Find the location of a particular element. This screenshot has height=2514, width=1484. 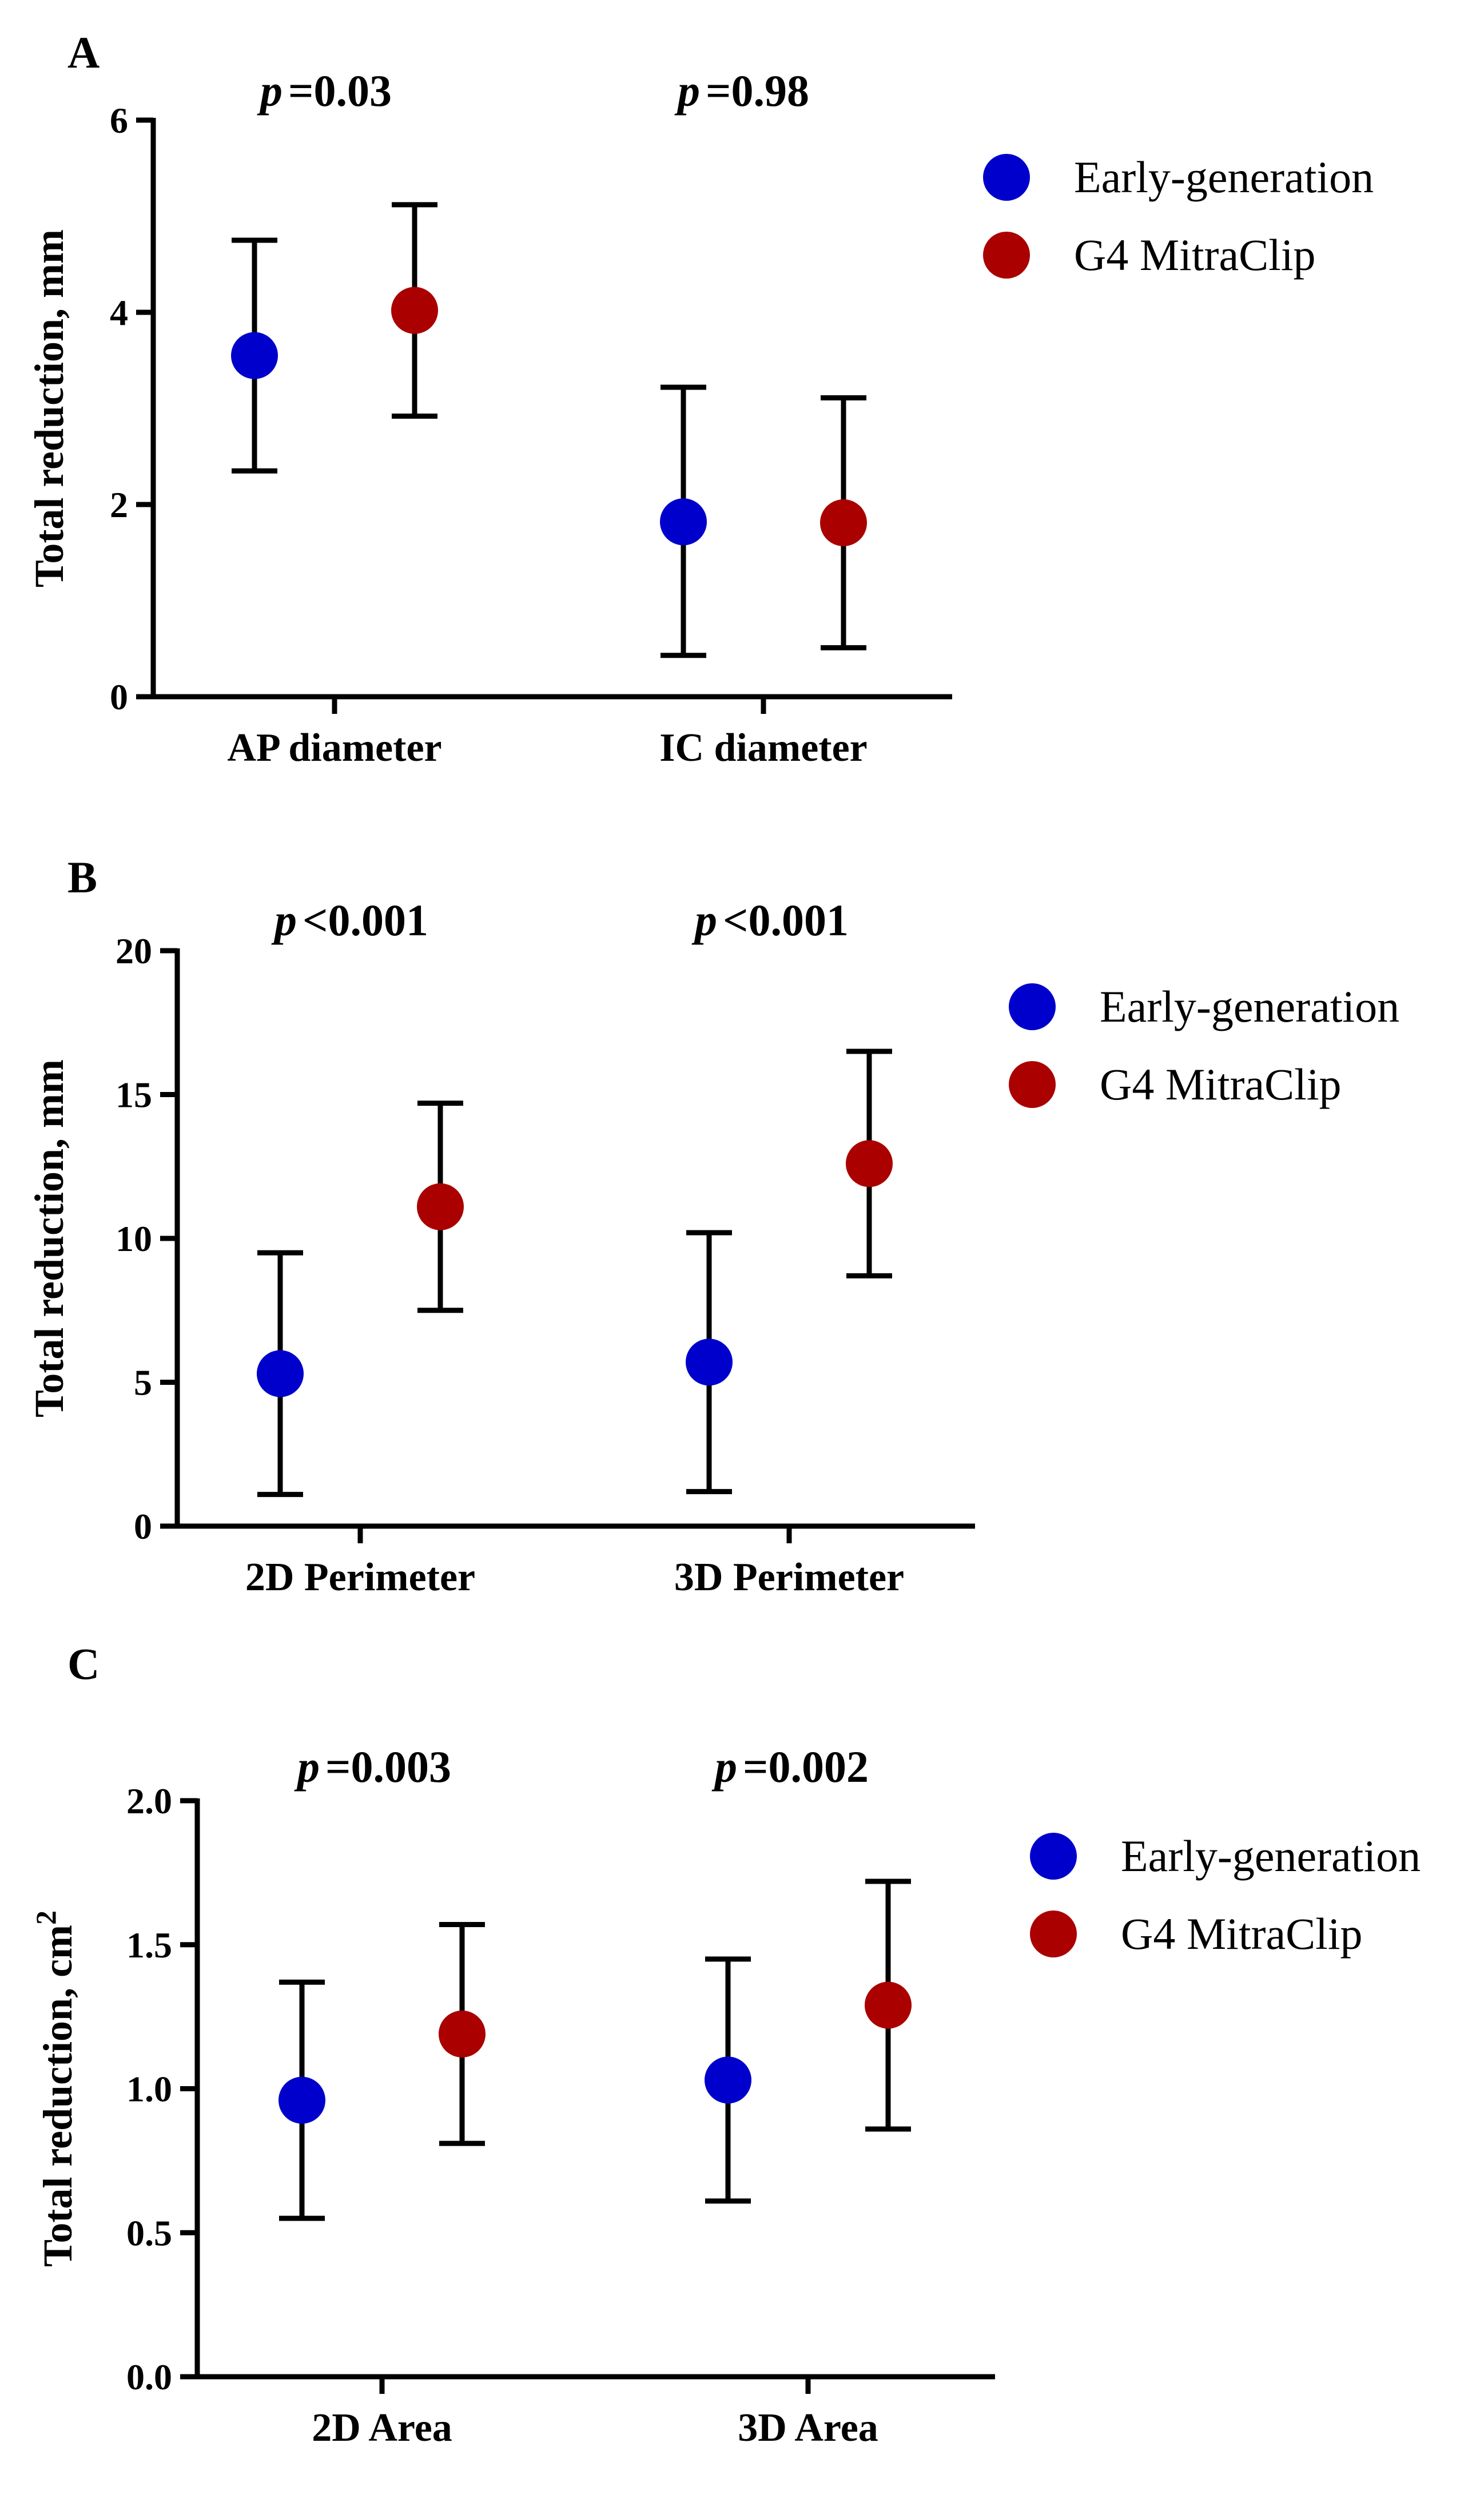

p-value: =0.002 is located at coordinates (806, 1767).